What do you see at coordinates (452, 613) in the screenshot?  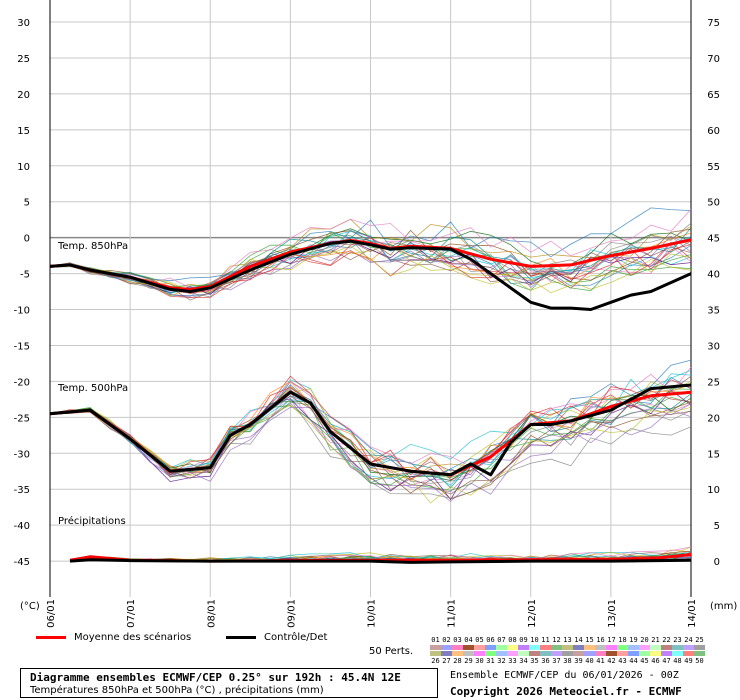 I see `x-tick-label: 11/01` at bounding box center [452, 613].